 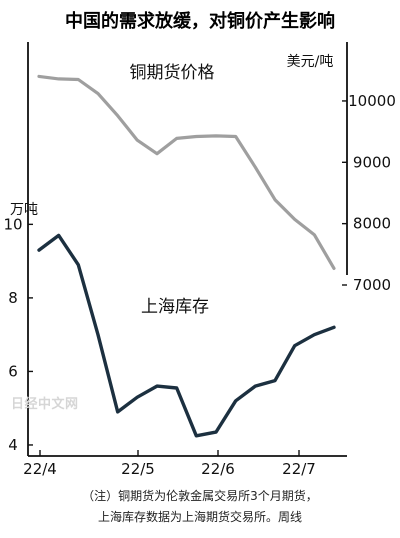 What do you see at coordinates (175, 307) in the screenshot?
I see `shanghai-inventory-series-label: 上海库存` at bounding box center [175, 307].